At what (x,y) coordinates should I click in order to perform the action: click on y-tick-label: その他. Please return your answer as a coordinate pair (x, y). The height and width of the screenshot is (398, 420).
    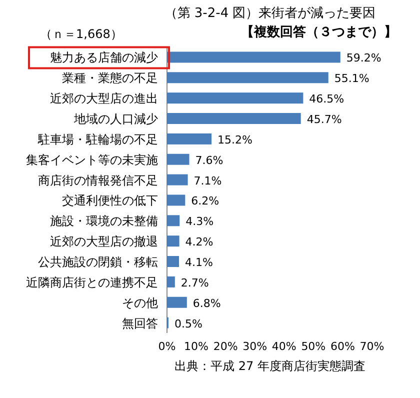
    Looking at the image, I should click on (140, 303).